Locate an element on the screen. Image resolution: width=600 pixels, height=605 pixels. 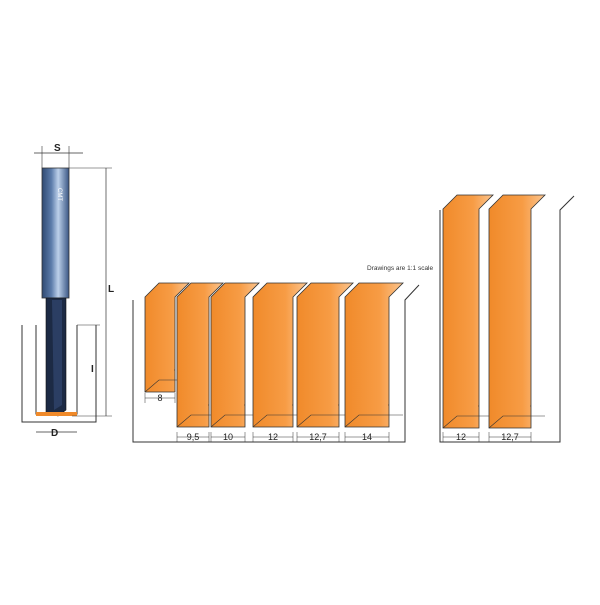
short-groove-width-label: 10 is located at coordinates (228, 437).